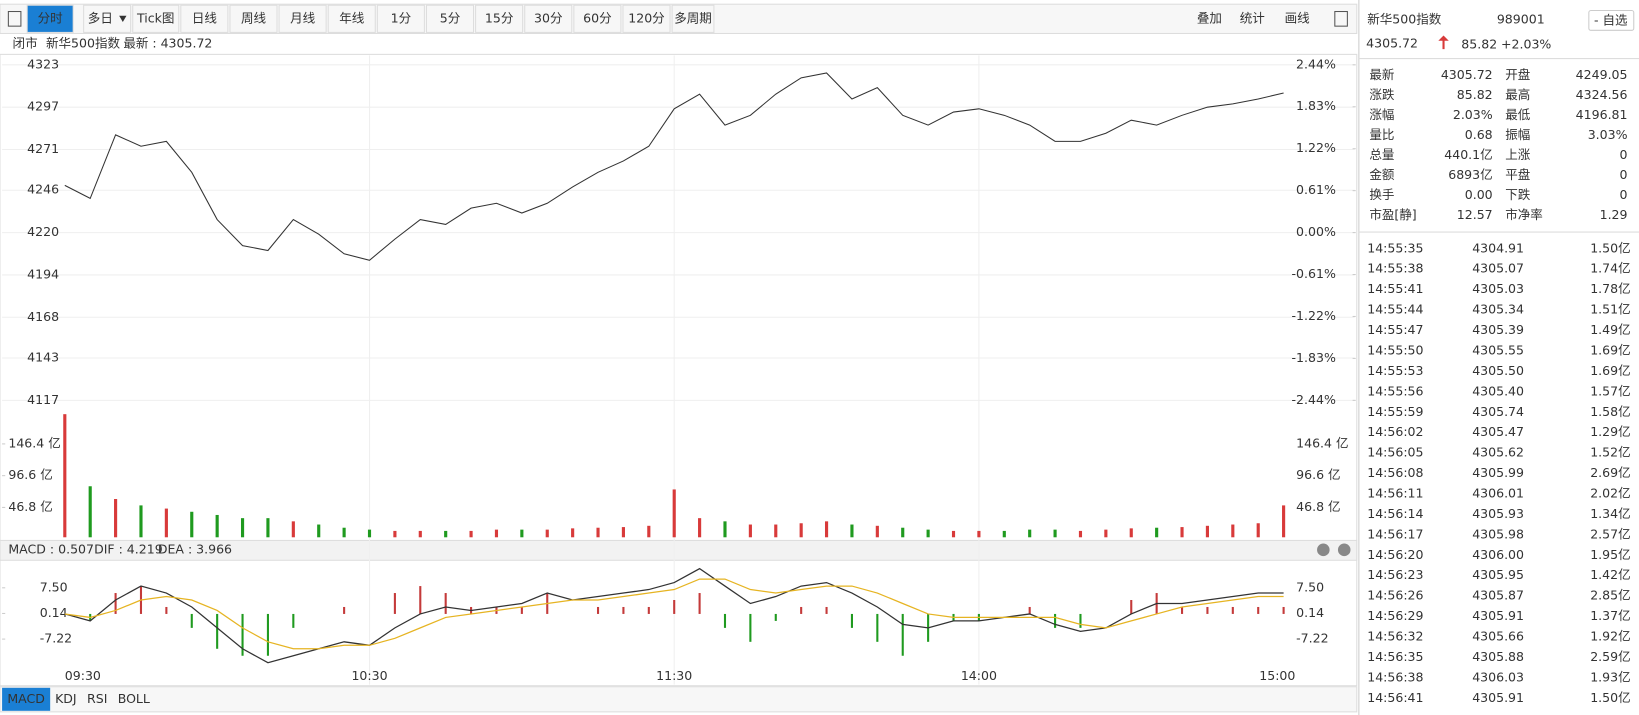 Image resolution: width=1639 pixels, height=715 pixels. What do you see at coordinates (1395, 288) in the screenshot?
I see `tick-time: 14:55:41` at bounding box center [1395, 288].